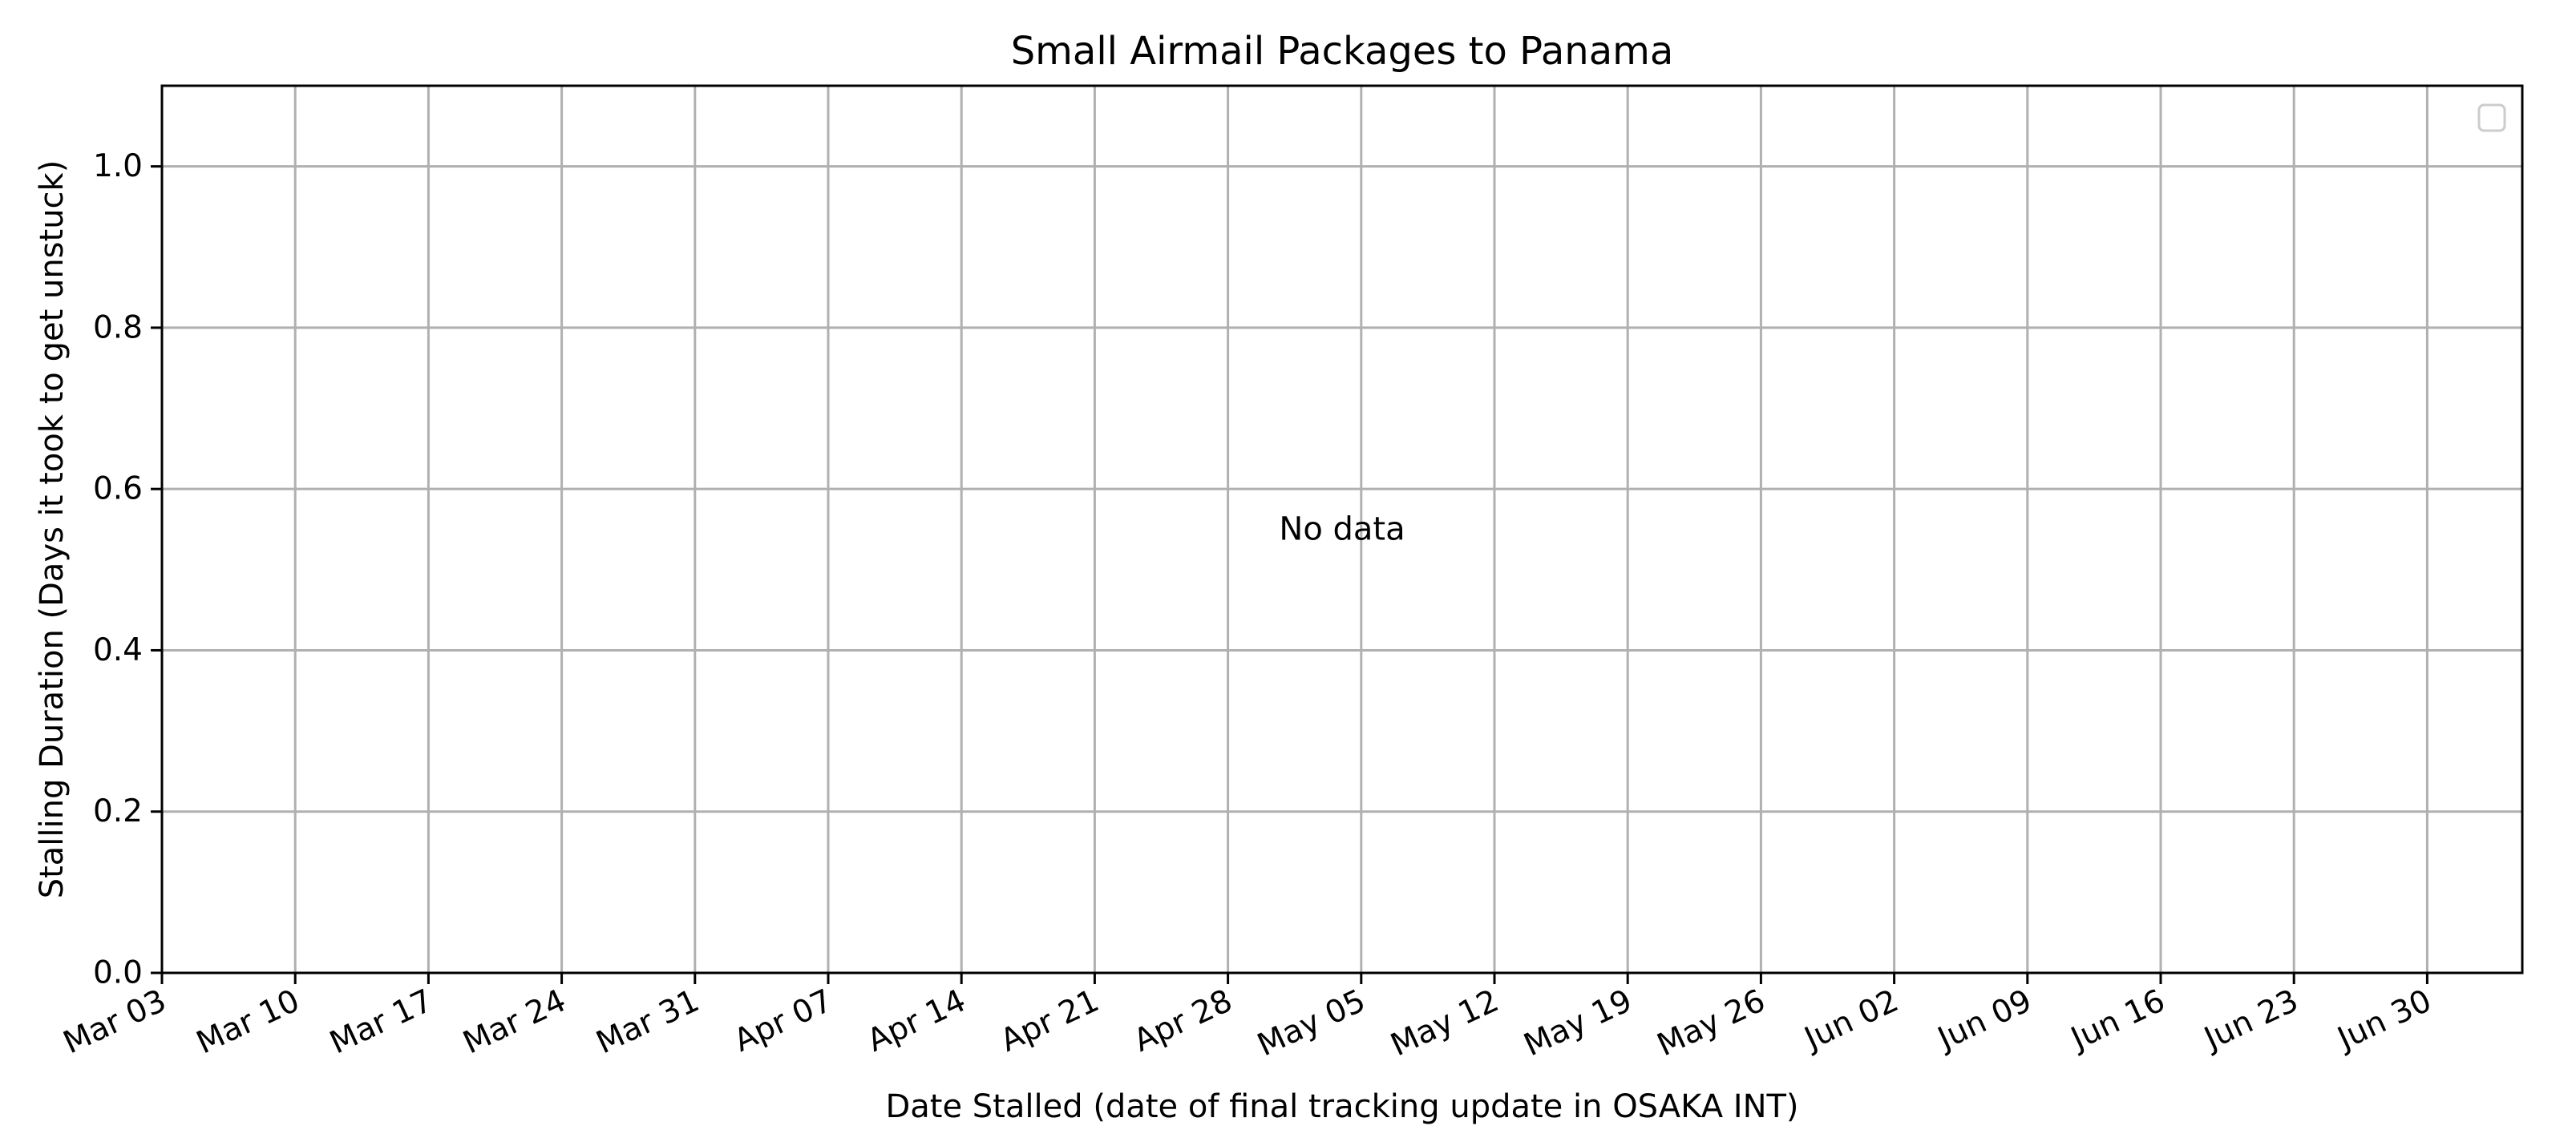  I want to click on x-tick-label: Mar 03, so click(115, 1022).